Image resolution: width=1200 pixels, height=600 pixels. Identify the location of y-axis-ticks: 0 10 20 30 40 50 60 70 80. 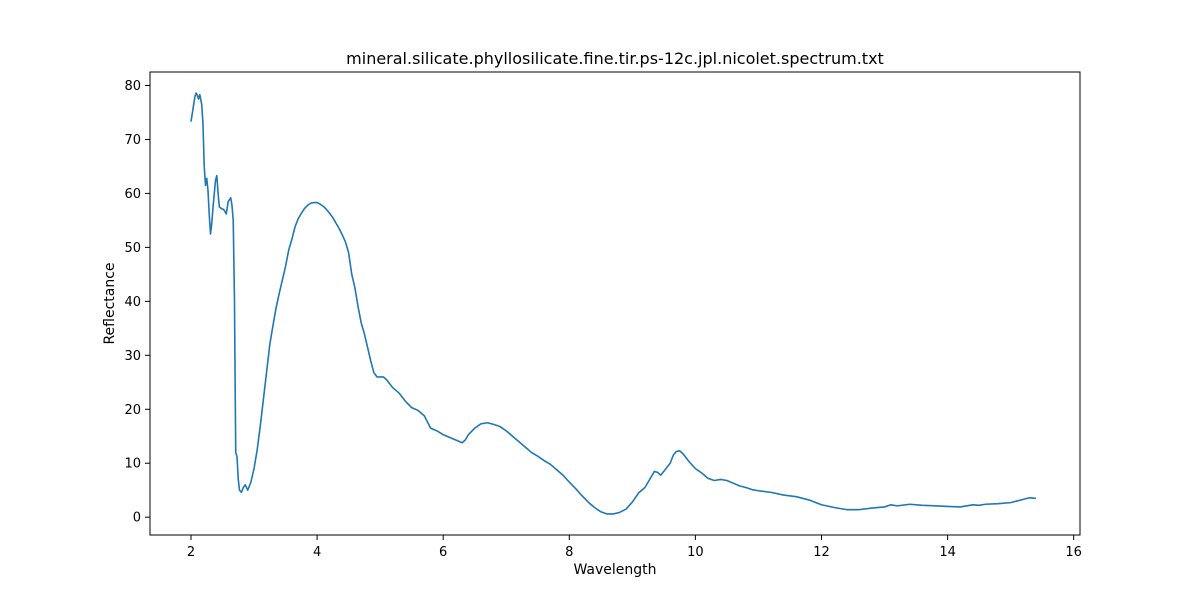
(137, 302).